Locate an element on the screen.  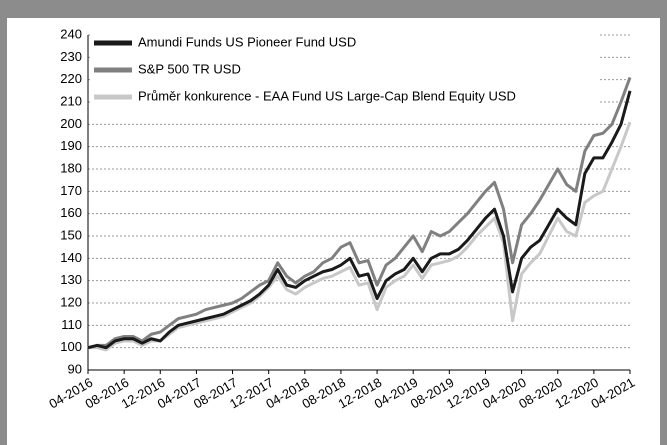
y-tick-label: 140 is located at coordinates (71, 257).